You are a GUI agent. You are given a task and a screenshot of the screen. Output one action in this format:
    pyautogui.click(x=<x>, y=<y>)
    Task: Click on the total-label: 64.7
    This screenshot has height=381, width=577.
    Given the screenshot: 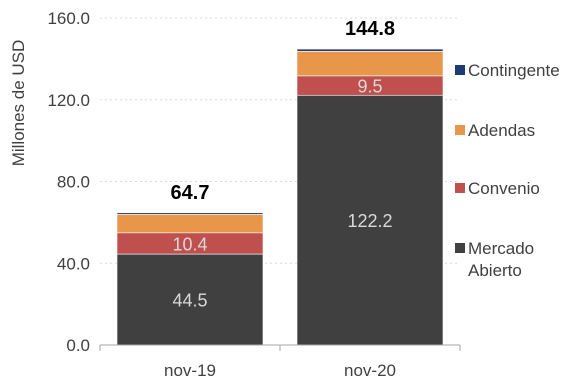 What is the action you would take?
    pyautogui.click(x=190, y=193)
    